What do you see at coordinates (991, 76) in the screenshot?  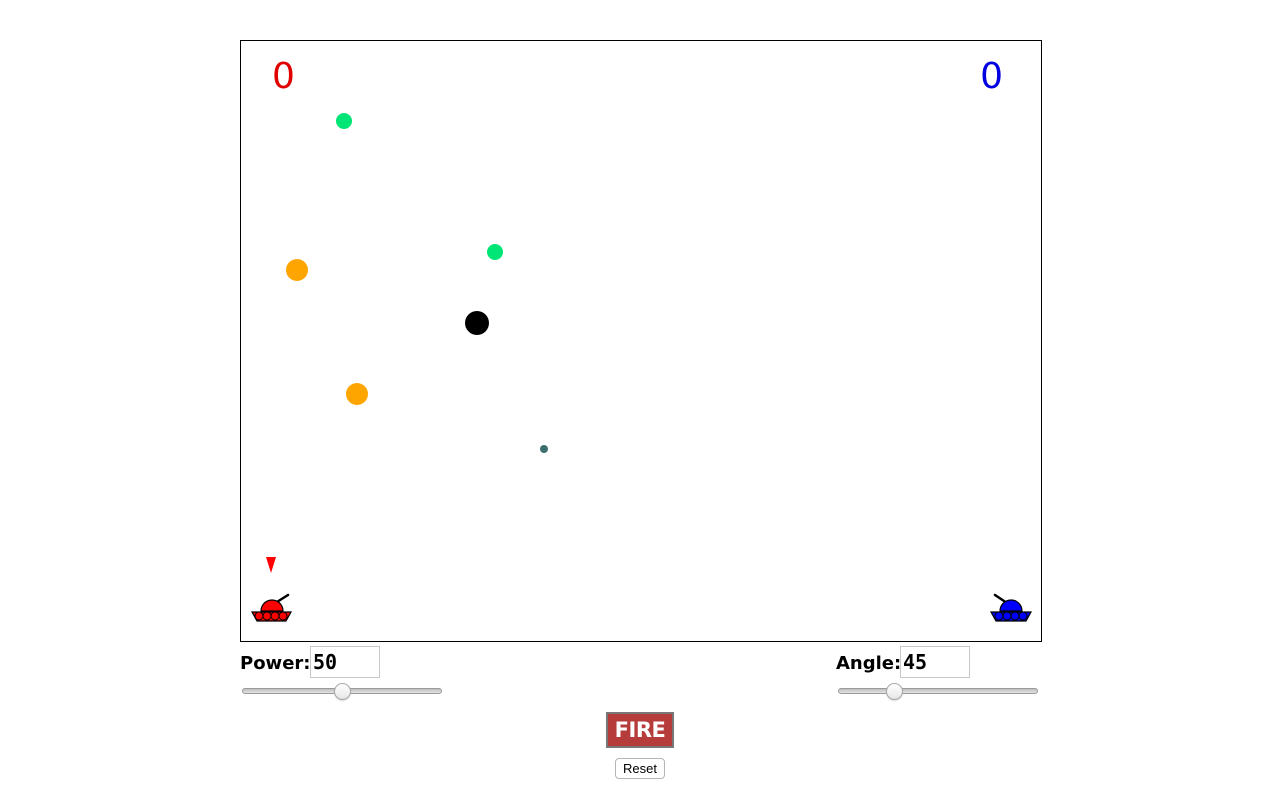 I see `right-player-score: 0` at bounding box center [991, 76].